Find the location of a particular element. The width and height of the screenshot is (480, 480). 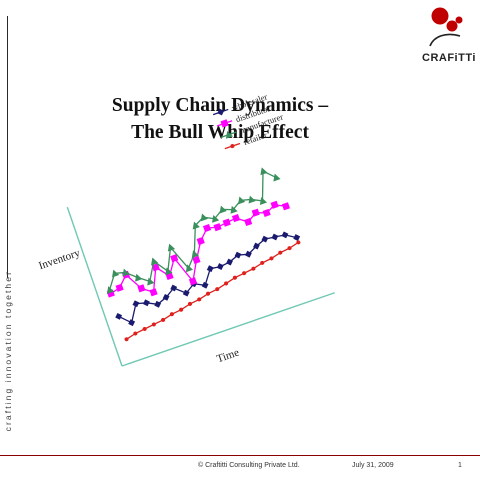

series-line-retailer is located at coordinates (212, 290).